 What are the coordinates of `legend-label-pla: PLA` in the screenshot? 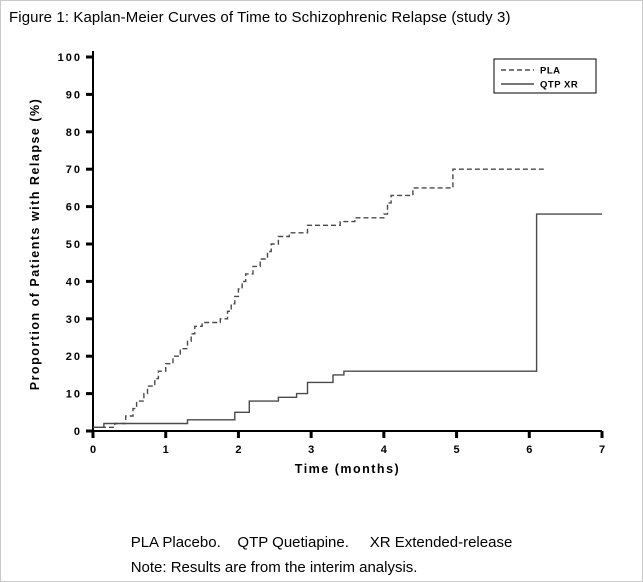 It's located at (550, 71).